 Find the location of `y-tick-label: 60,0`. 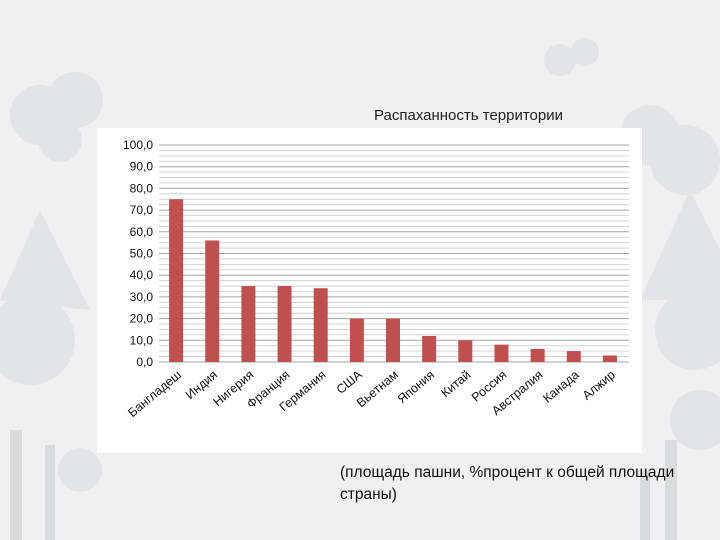

y-tick-label: 60,0 is located at coordinates (142, 232).